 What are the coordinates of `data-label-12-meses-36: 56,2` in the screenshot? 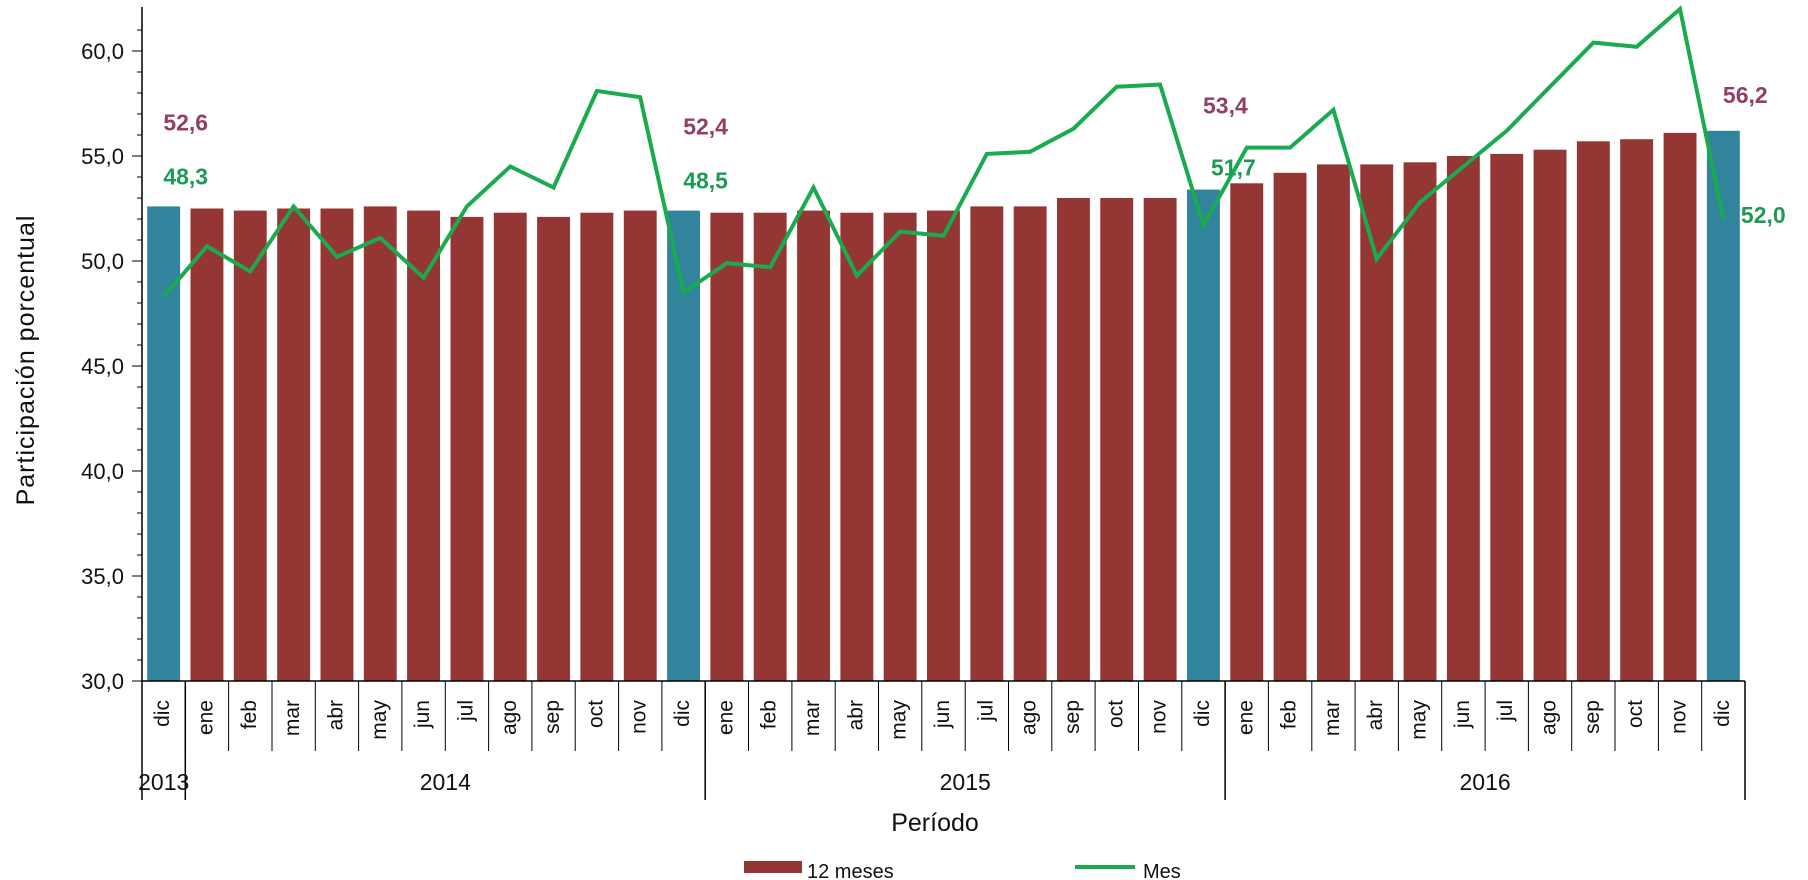 It's located at (1745, 95).